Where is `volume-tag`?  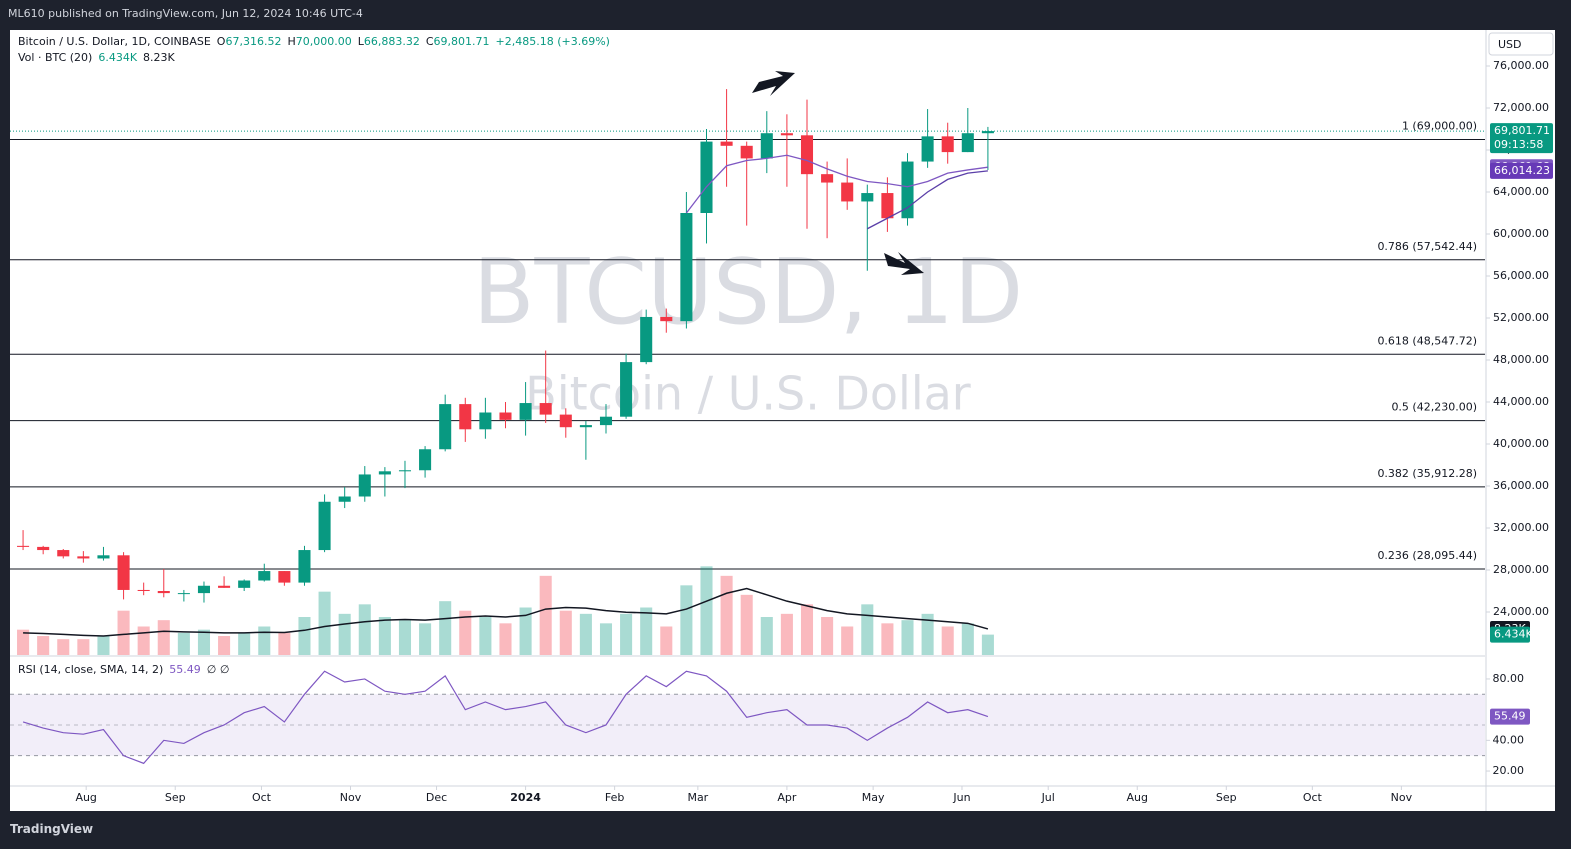 volume-tag is located at coordinates (1510, 634).